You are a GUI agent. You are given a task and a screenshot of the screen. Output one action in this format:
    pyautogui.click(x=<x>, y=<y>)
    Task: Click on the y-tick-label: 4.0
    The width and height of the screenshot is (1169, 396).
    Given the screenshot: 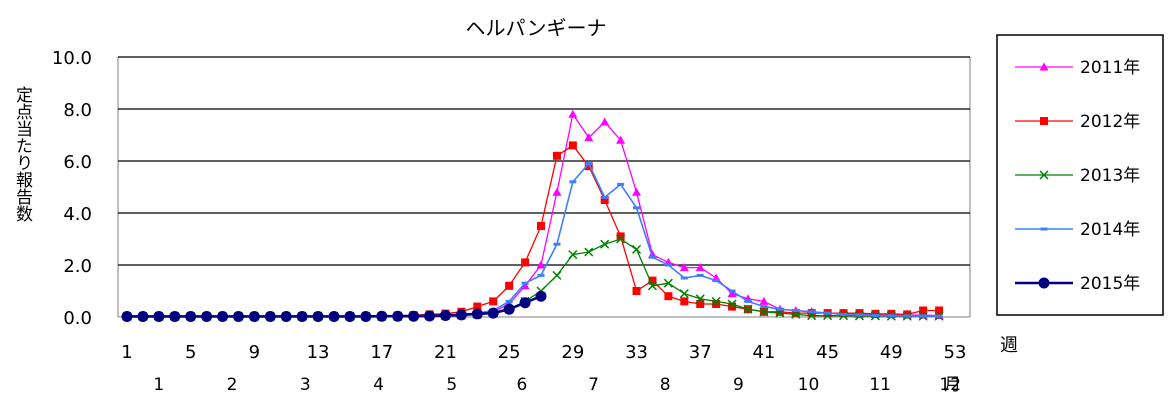 What is the action you would take?
    pyautogui.click(x=77, y=214)
    